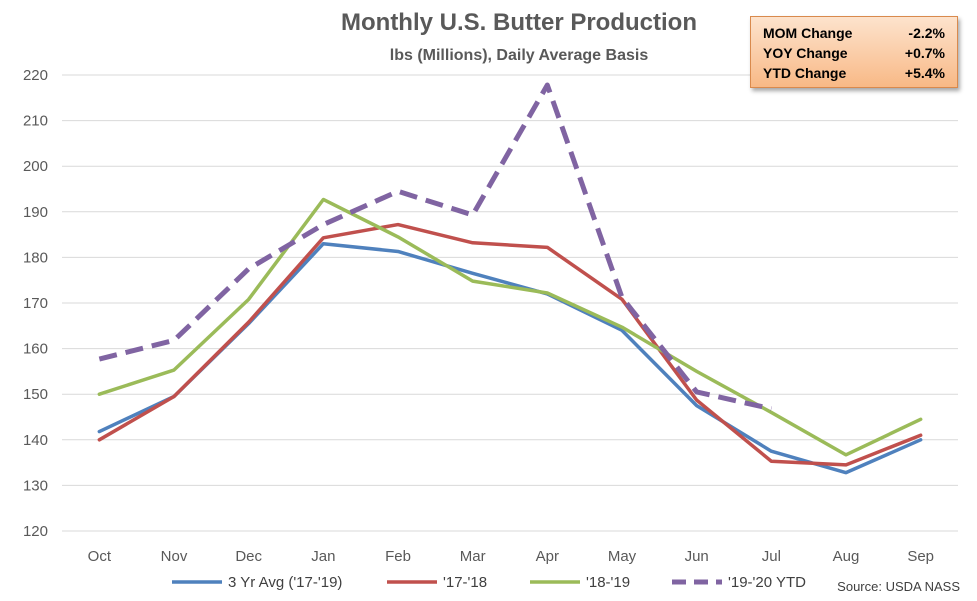 This screenshot has width=977, height=601. What do you see at coordinates (519, 55) in the screenshot?
I see `chart-subtitle: lbs (Millions), Daily Average Basis` at bounding box center [519, 55].